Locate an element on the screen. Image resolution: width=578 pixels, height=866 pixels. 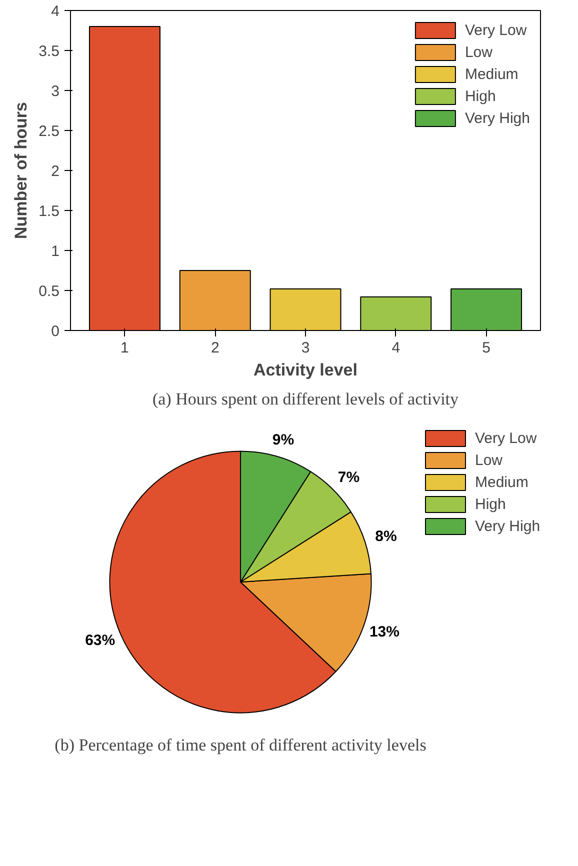
x-axis-title: Activity level is located at coordinates (306, 370).